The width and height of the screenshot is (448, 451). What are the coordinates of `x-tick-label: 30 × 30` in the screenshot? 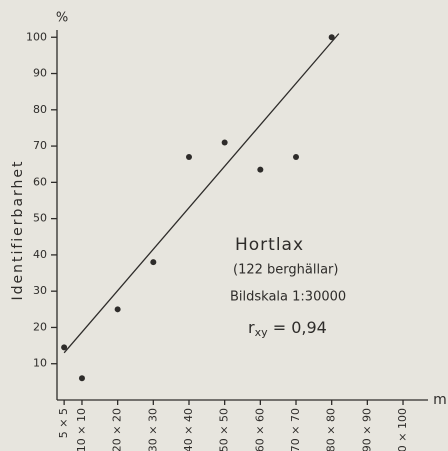 It's located at (152, 429).